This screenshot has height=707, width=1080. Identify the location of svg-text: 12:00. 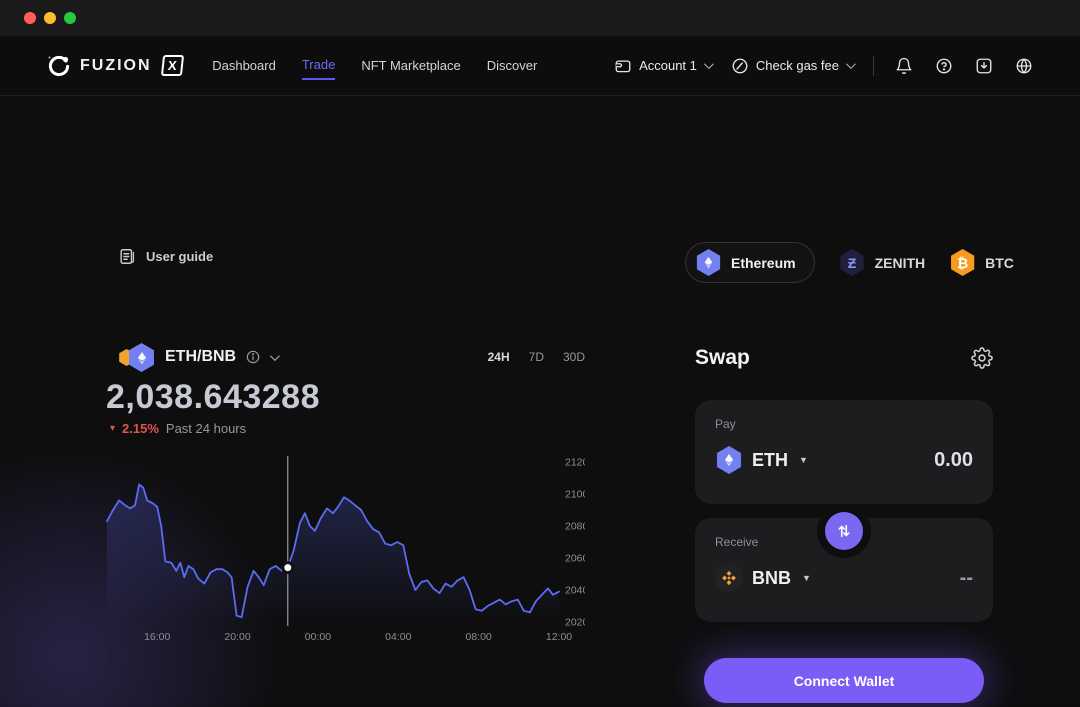
(559, 637).